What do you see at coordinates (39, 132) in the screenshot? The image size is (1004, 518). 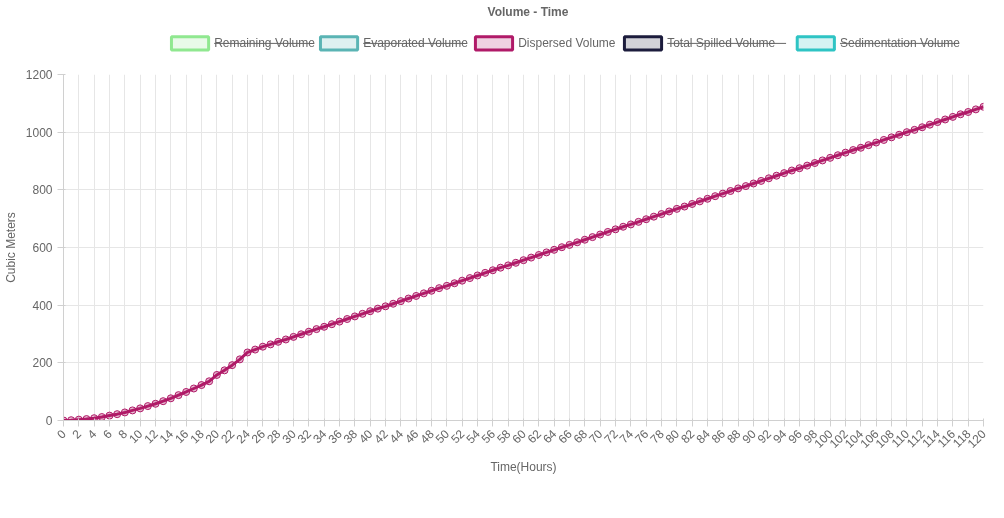 I see `y-tick-label: 1000` at bounding box center [39, 132].